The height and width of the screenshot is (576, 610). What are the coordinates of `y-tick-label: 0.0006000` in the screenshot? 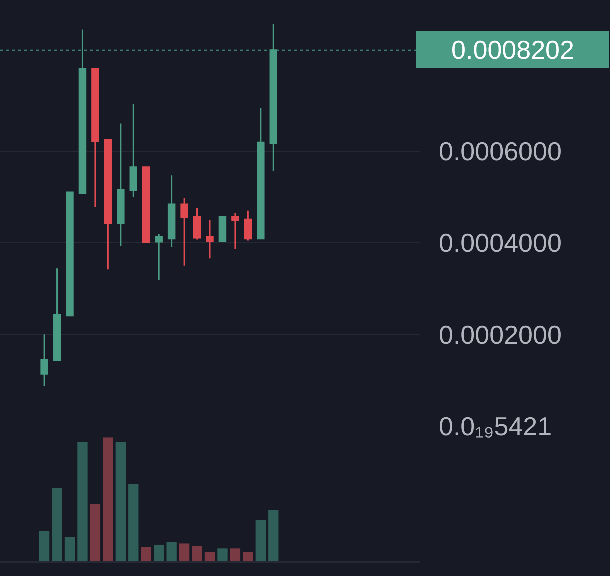 It's located at (500, 151).